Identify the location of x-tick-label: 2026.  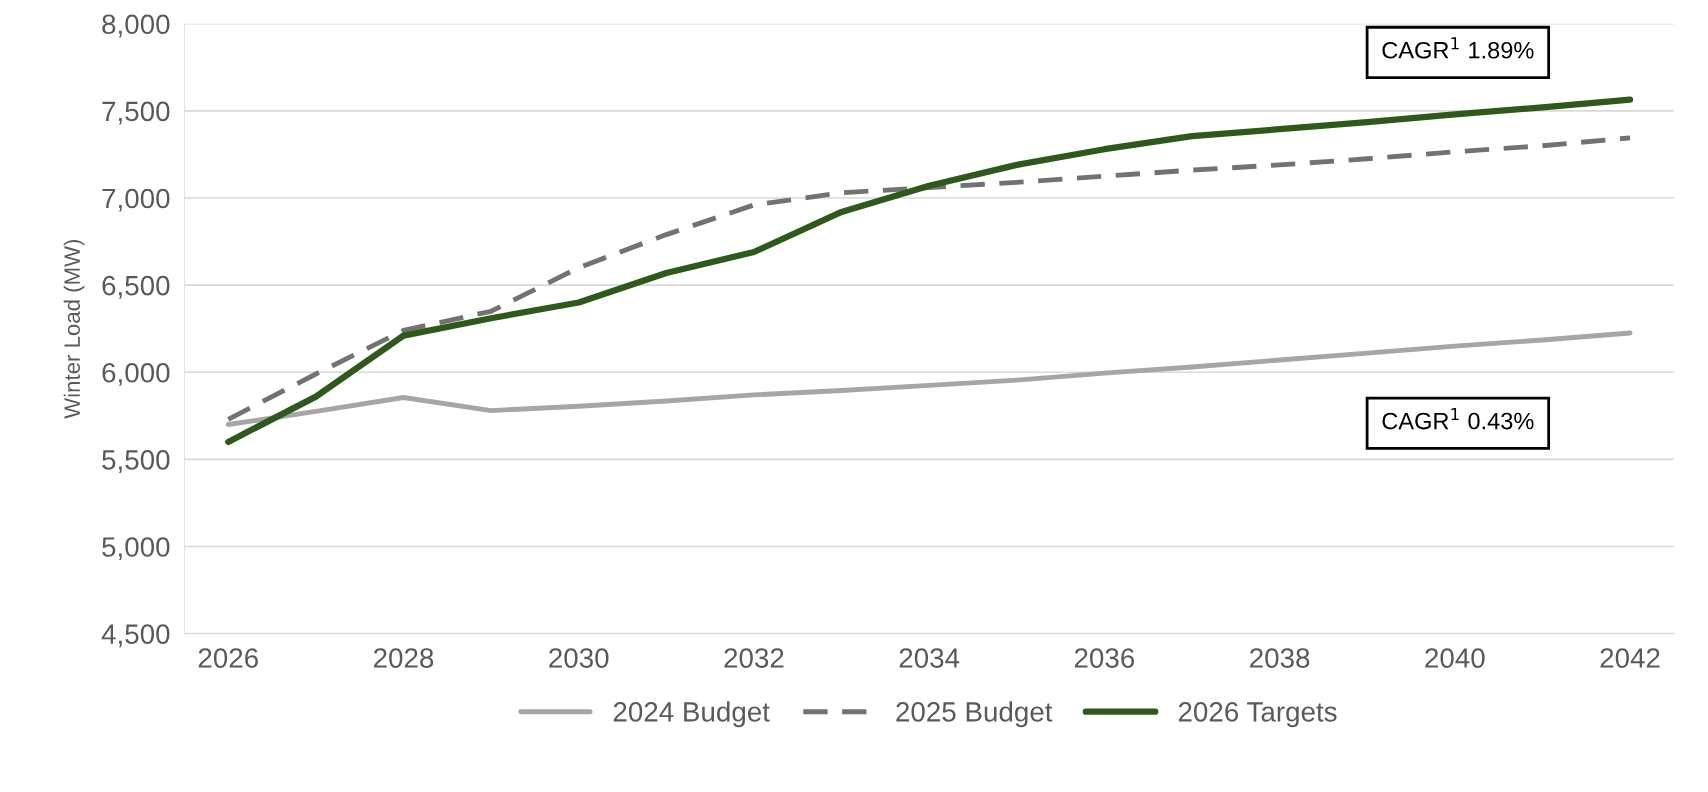
(228, 658).